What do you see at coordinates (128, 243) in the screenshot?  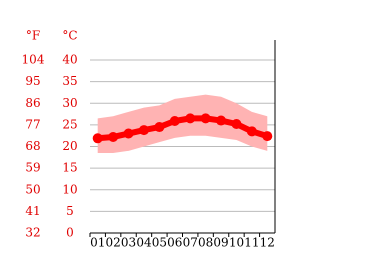 I see `x-tick-label: 03` at bounding box center [128, 243].